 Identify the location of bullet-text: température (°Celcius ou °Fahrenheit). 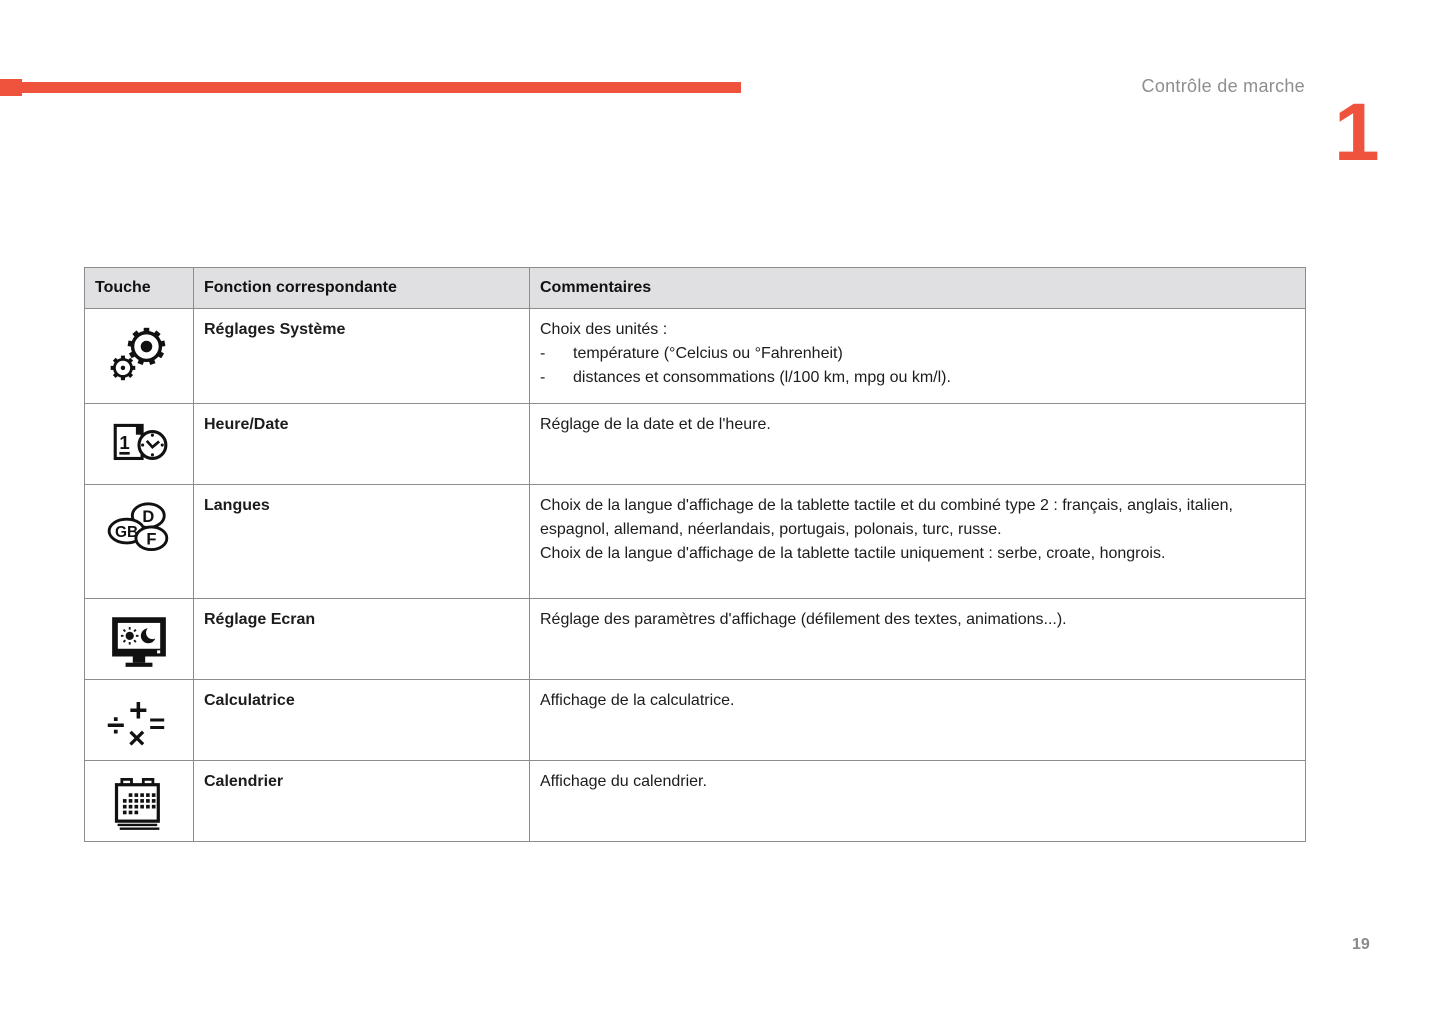
(708, 353).